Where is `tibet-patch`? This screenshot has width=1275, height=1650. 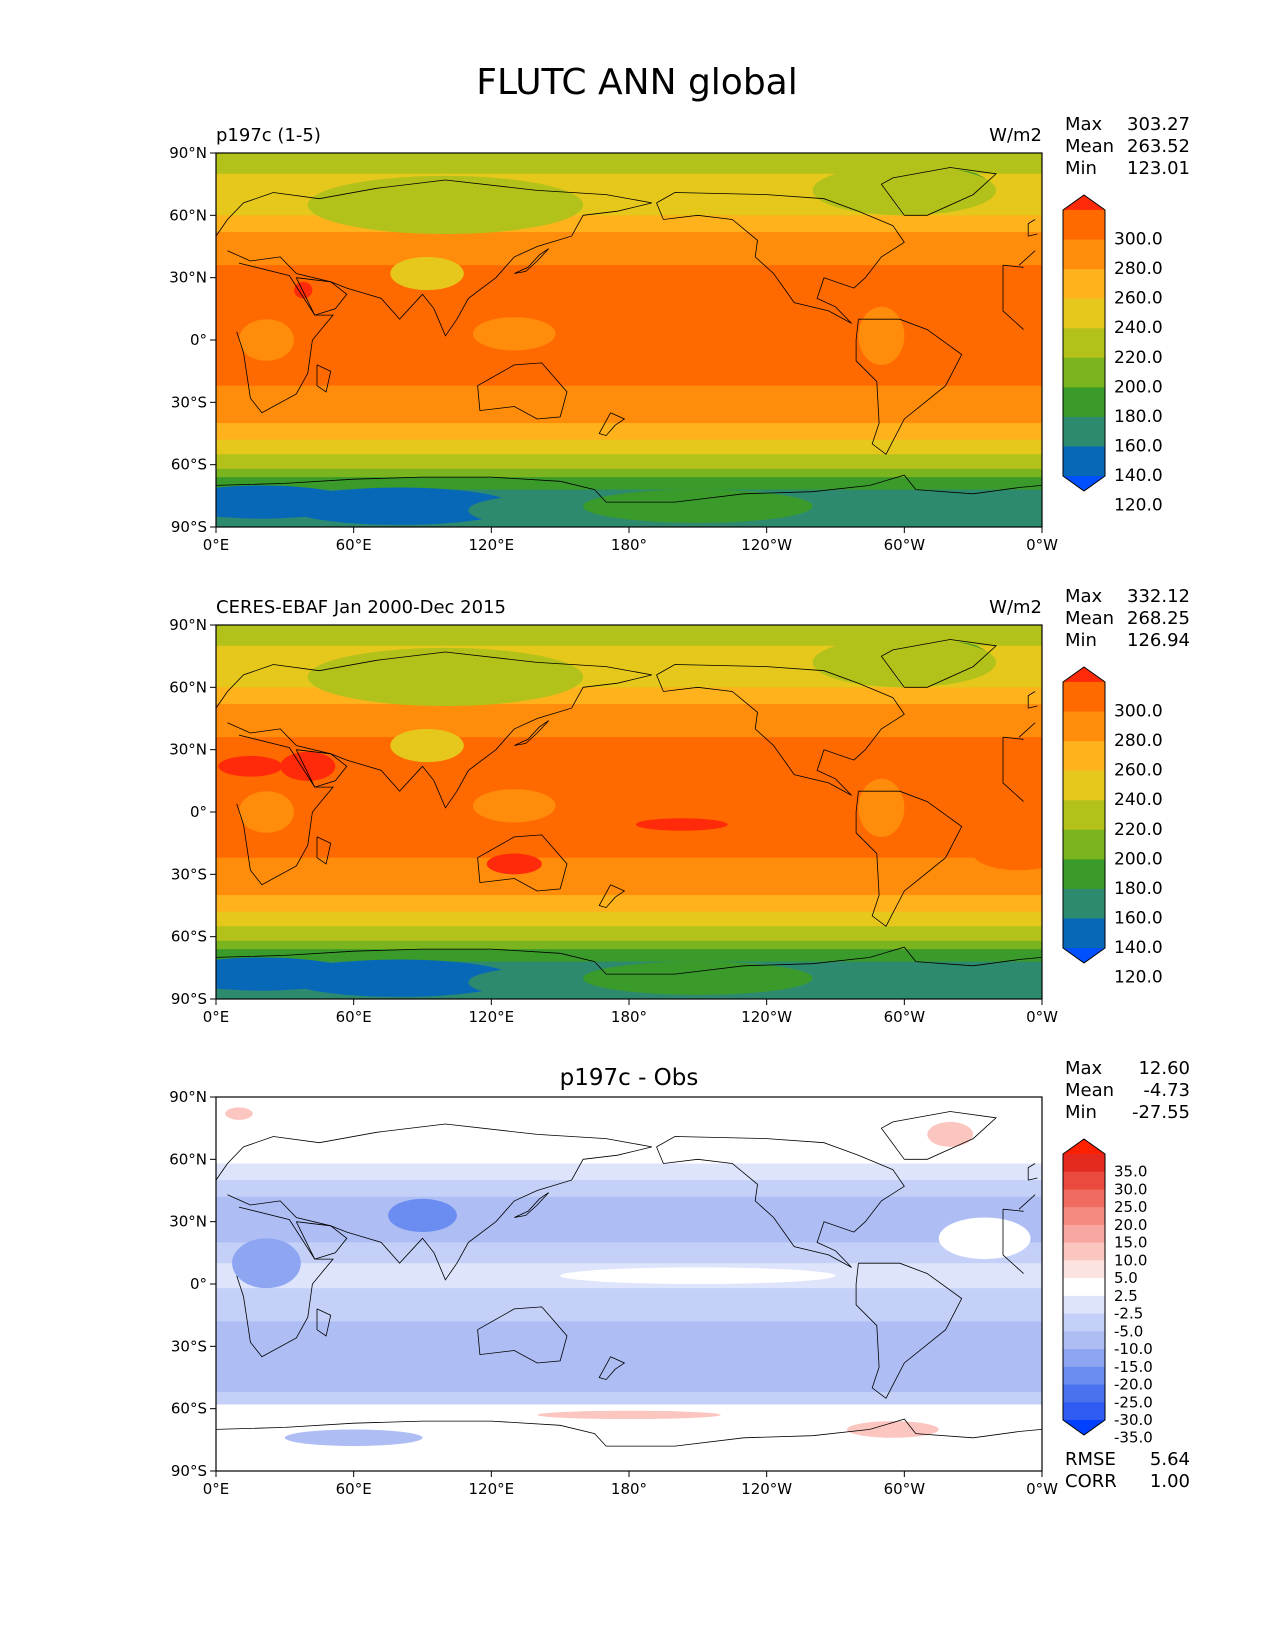
tibet-patch is located at coordinates (427, 745).